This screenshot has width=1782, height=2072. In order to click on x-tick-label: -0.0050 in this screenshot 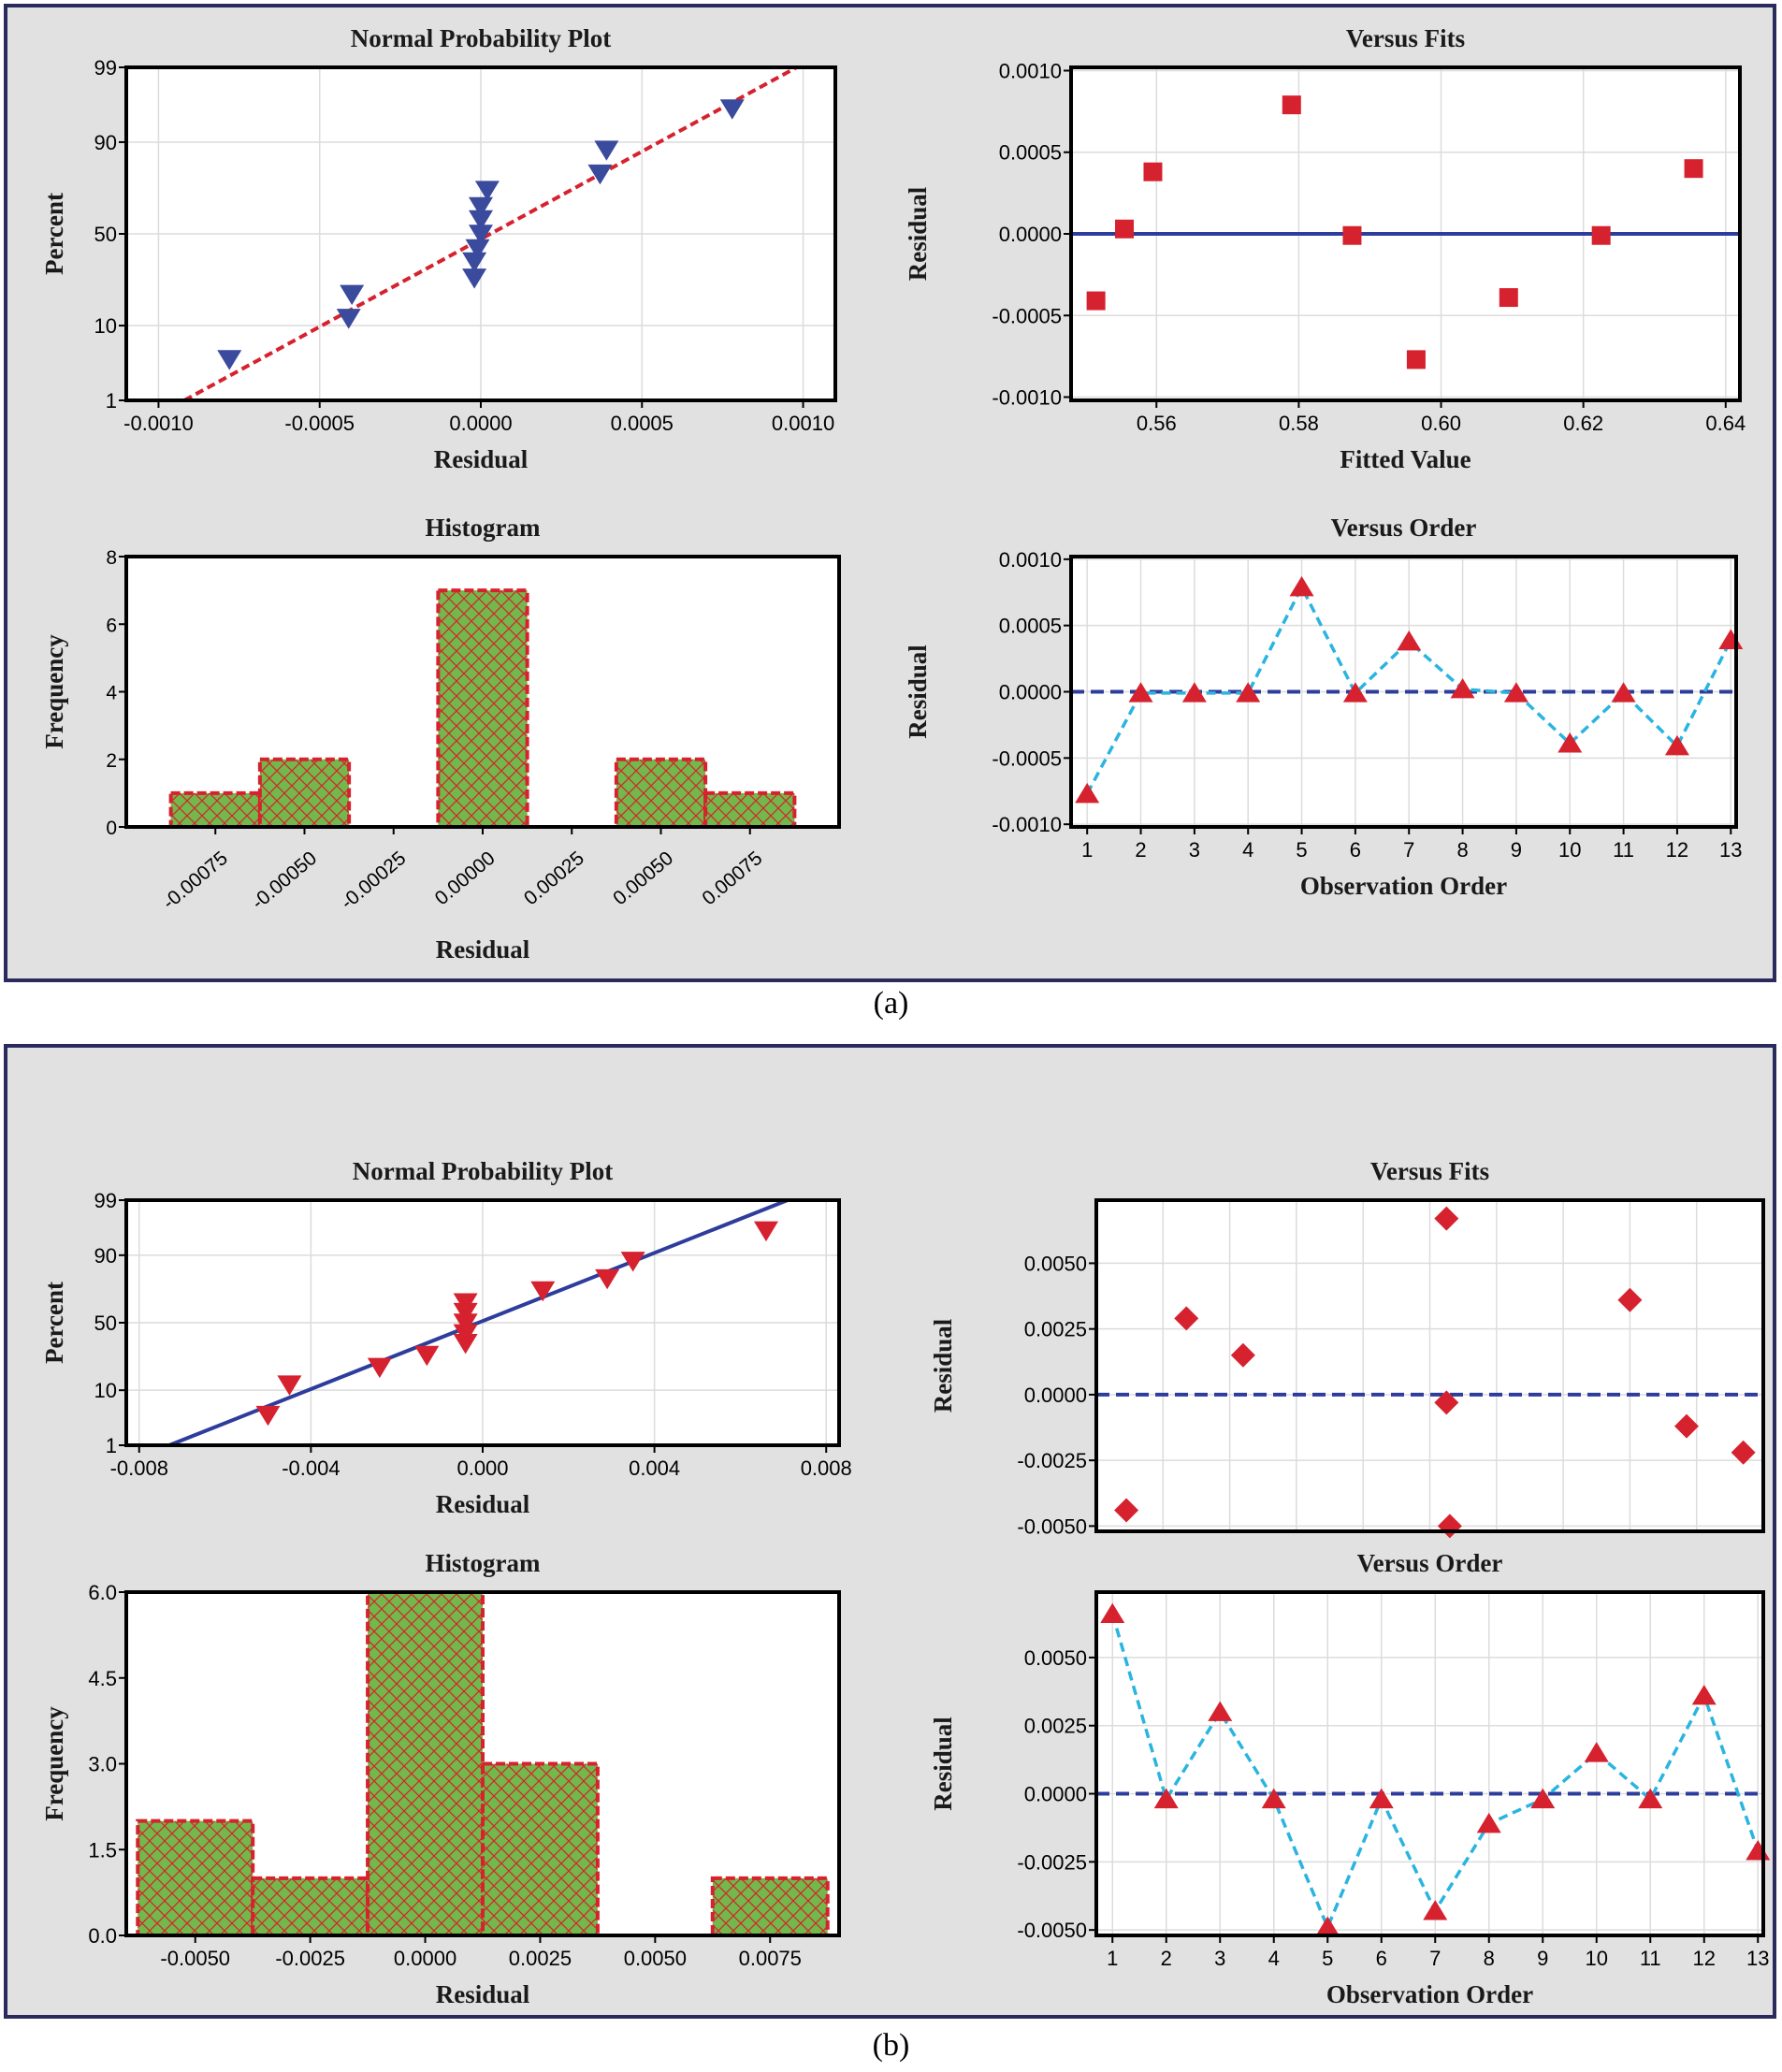, I will do `click(195, 1958)`.